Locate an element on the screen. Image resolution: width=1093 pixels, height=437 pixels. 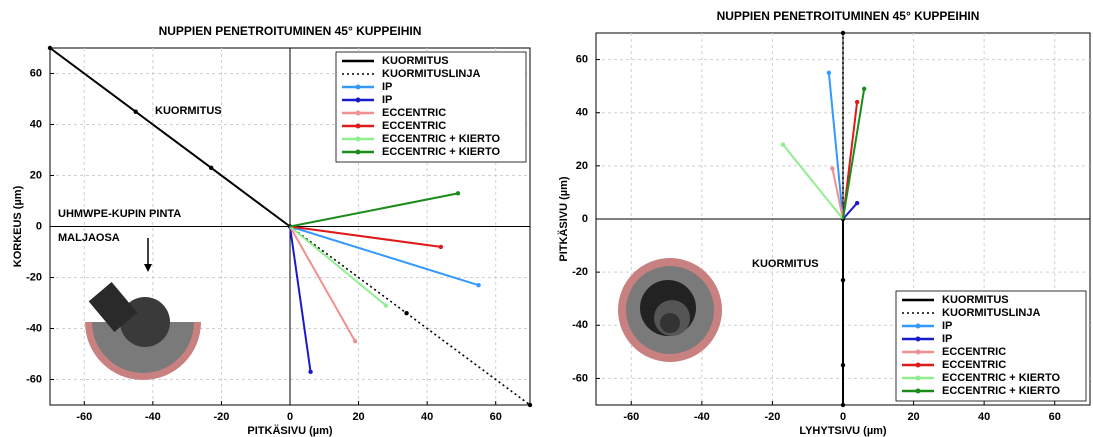
cup-top-illustration is located at coordinates (670, 310).